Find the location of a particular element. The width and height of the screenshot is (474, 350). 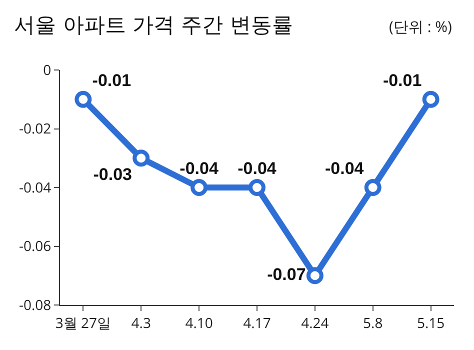

data-label: -0.03 is located at coordinates (112, 174).